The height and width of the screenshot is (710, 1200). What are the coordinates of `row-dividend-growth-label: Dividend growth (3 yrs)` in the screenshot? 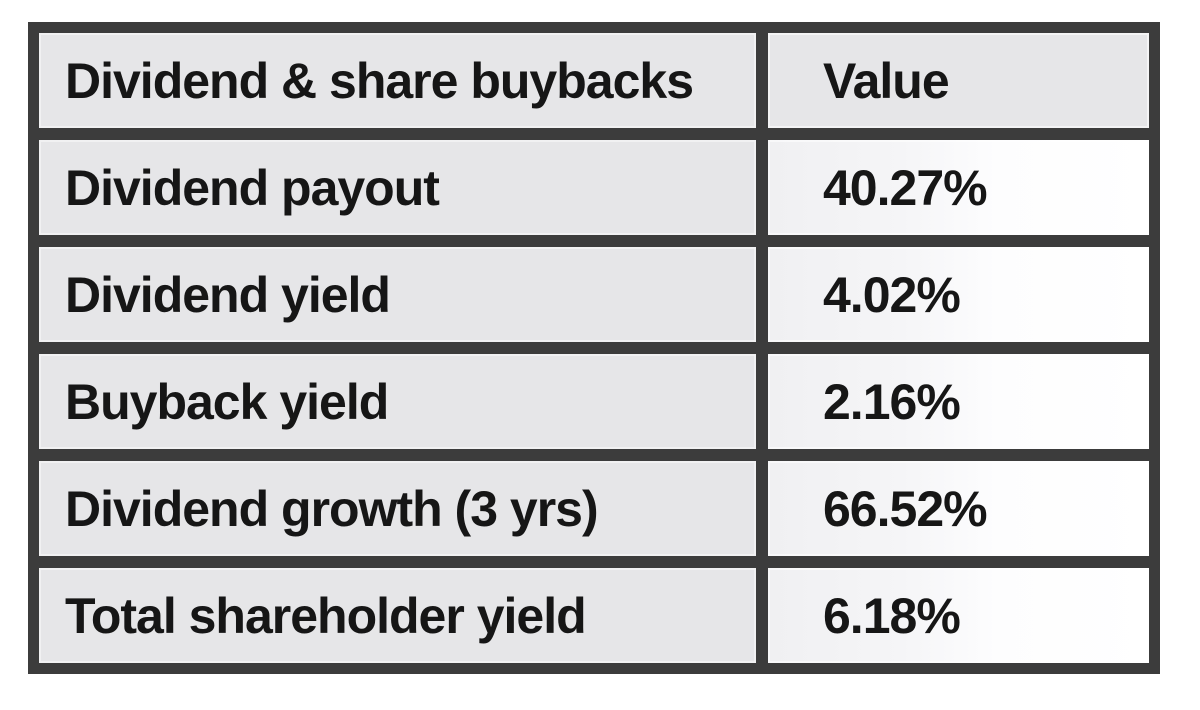 It's located at (397, 508).